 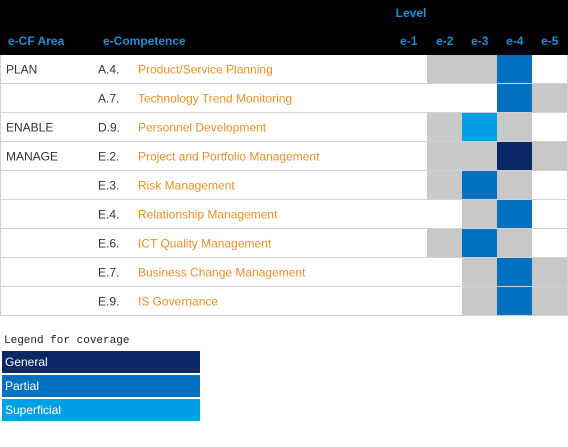 What do you see at coordinates (108, 70) in the screenshot?
I see `competence-code: A.4.` at bounding box center [108, 70].